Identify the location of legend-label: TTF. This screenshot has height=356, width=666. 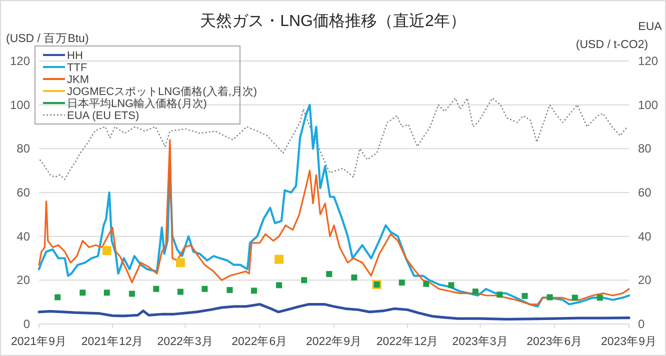
(77, 68).